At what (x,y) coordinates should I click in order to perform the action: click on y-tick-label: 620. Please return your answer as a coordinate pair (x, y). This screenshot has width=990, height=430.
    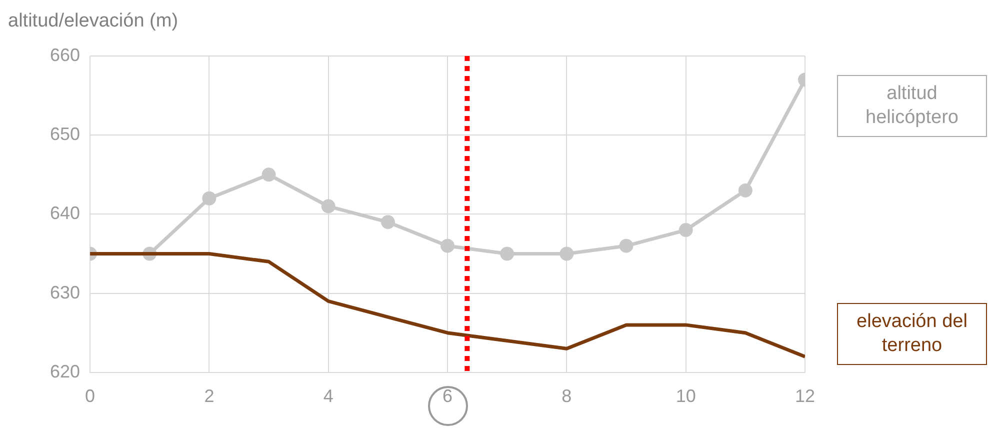
    Looking at the image, I should click on (65, 371).